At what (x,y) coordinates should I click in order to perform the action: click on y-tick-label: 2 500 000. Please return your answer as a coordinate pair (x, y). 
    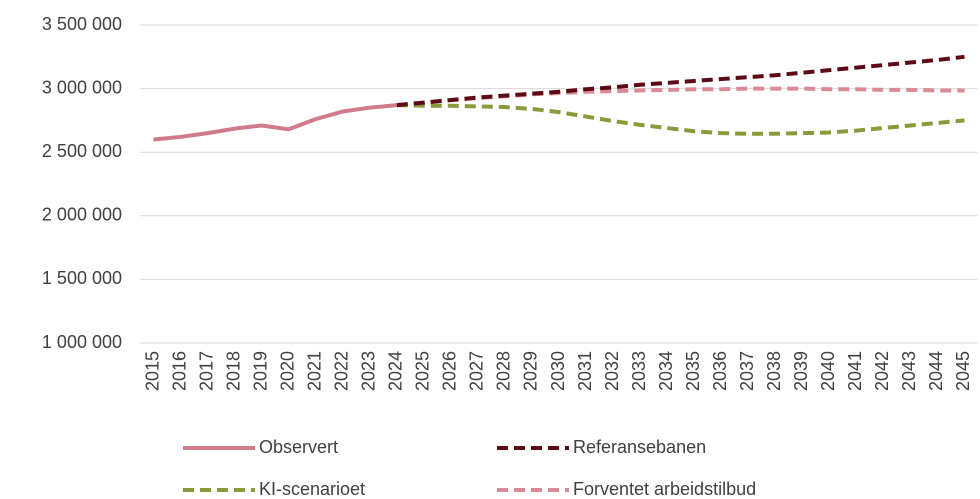
    Looking at the image, I should click on (82, 151).